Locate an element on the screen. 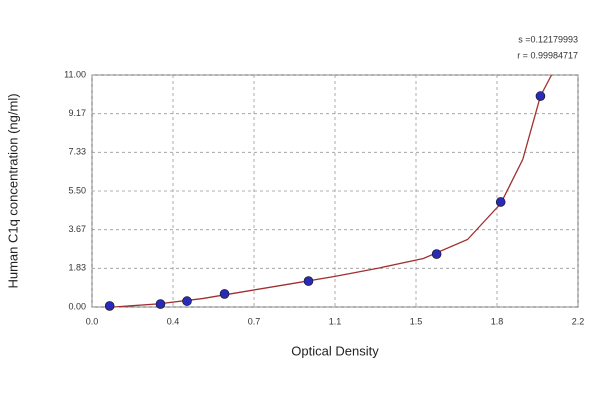  x-tick-label: 1.8 is located at coordinates (497, 321).